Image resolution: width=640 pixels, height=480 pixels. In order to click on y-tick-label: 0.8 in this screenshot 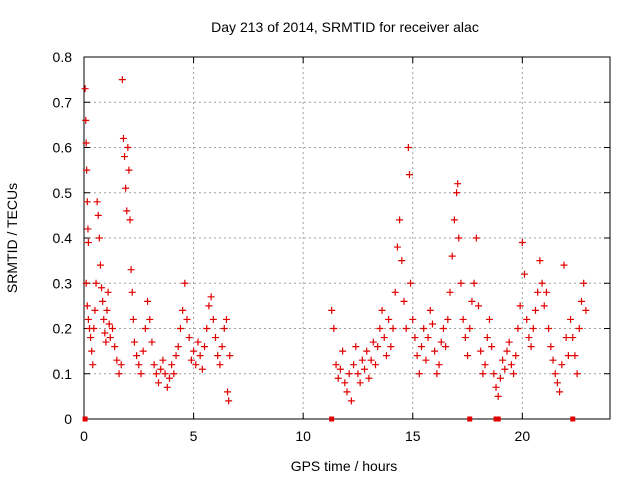, I will do `click(63, 57)`.